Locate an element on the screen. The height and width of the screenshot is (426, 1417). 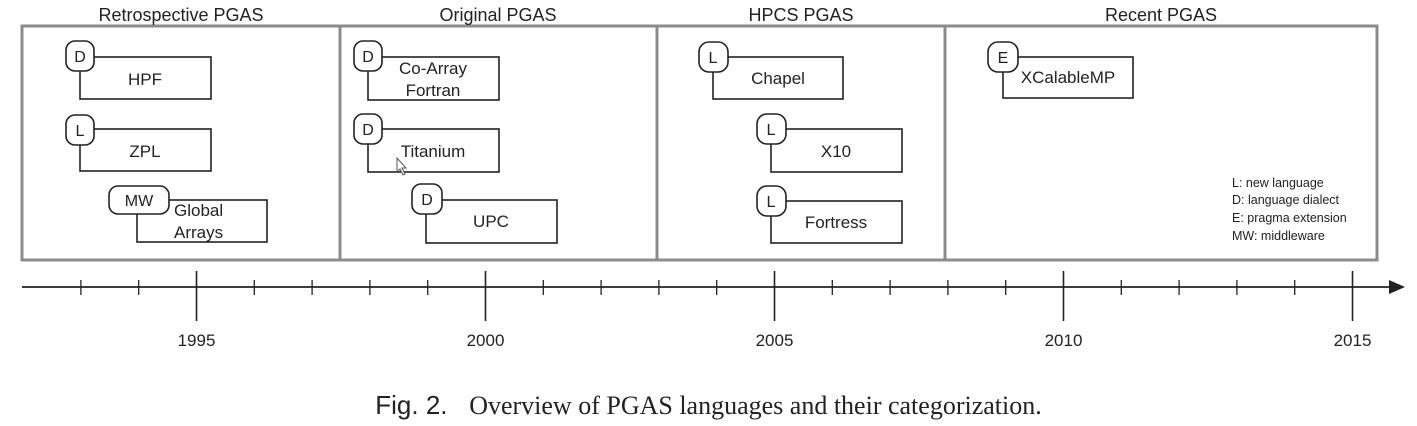
language-global-arrays: Global Arrays MW is located at coordinates (188, 214).